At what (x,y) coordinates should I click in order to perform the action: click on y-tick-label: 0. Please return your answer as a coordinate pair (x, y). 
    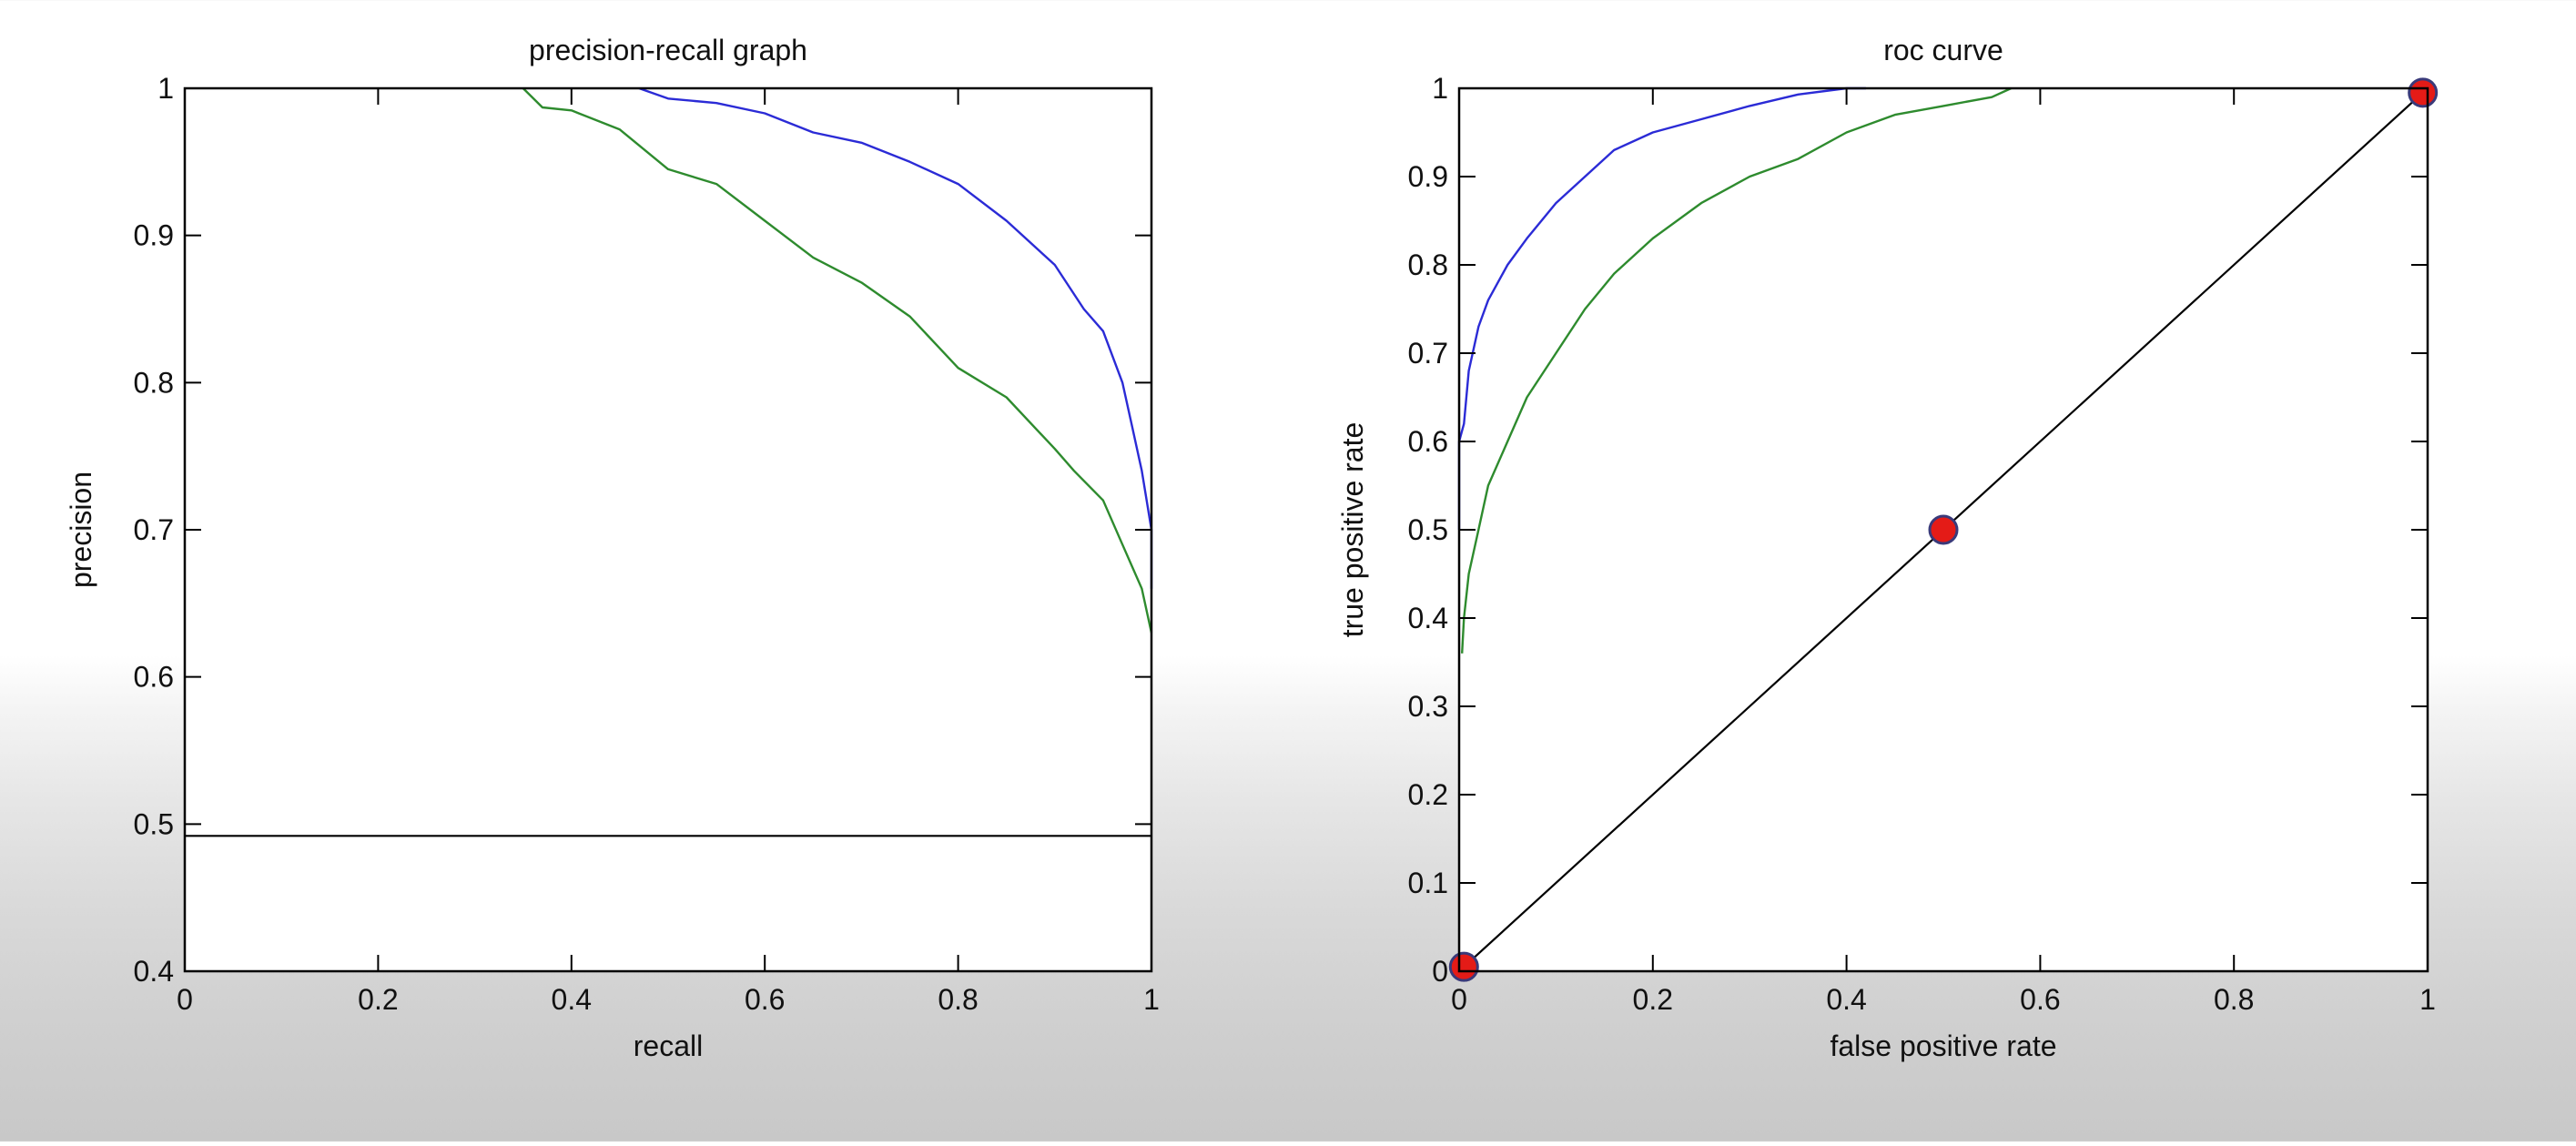
    Looking at the image, I should click on (1440, 971).